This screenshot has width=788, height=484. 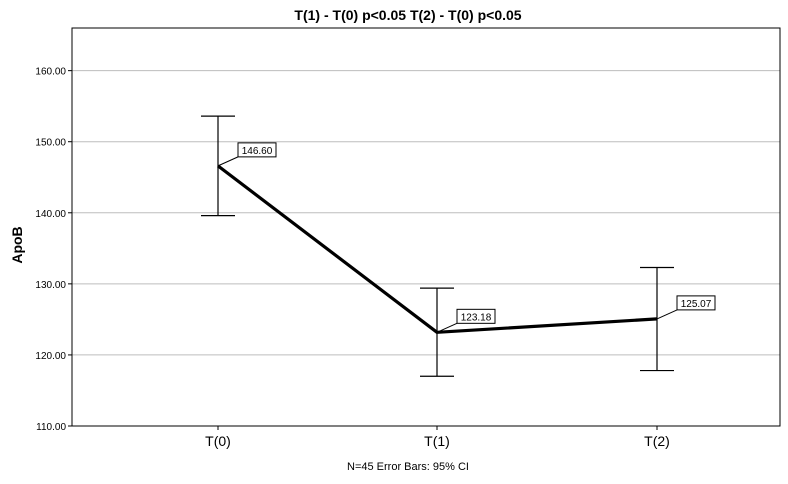 What do you see at coordinates (476, 317) in the screenshot?
I see `data-label-value: 123.18` at bounding box center [476, 317].